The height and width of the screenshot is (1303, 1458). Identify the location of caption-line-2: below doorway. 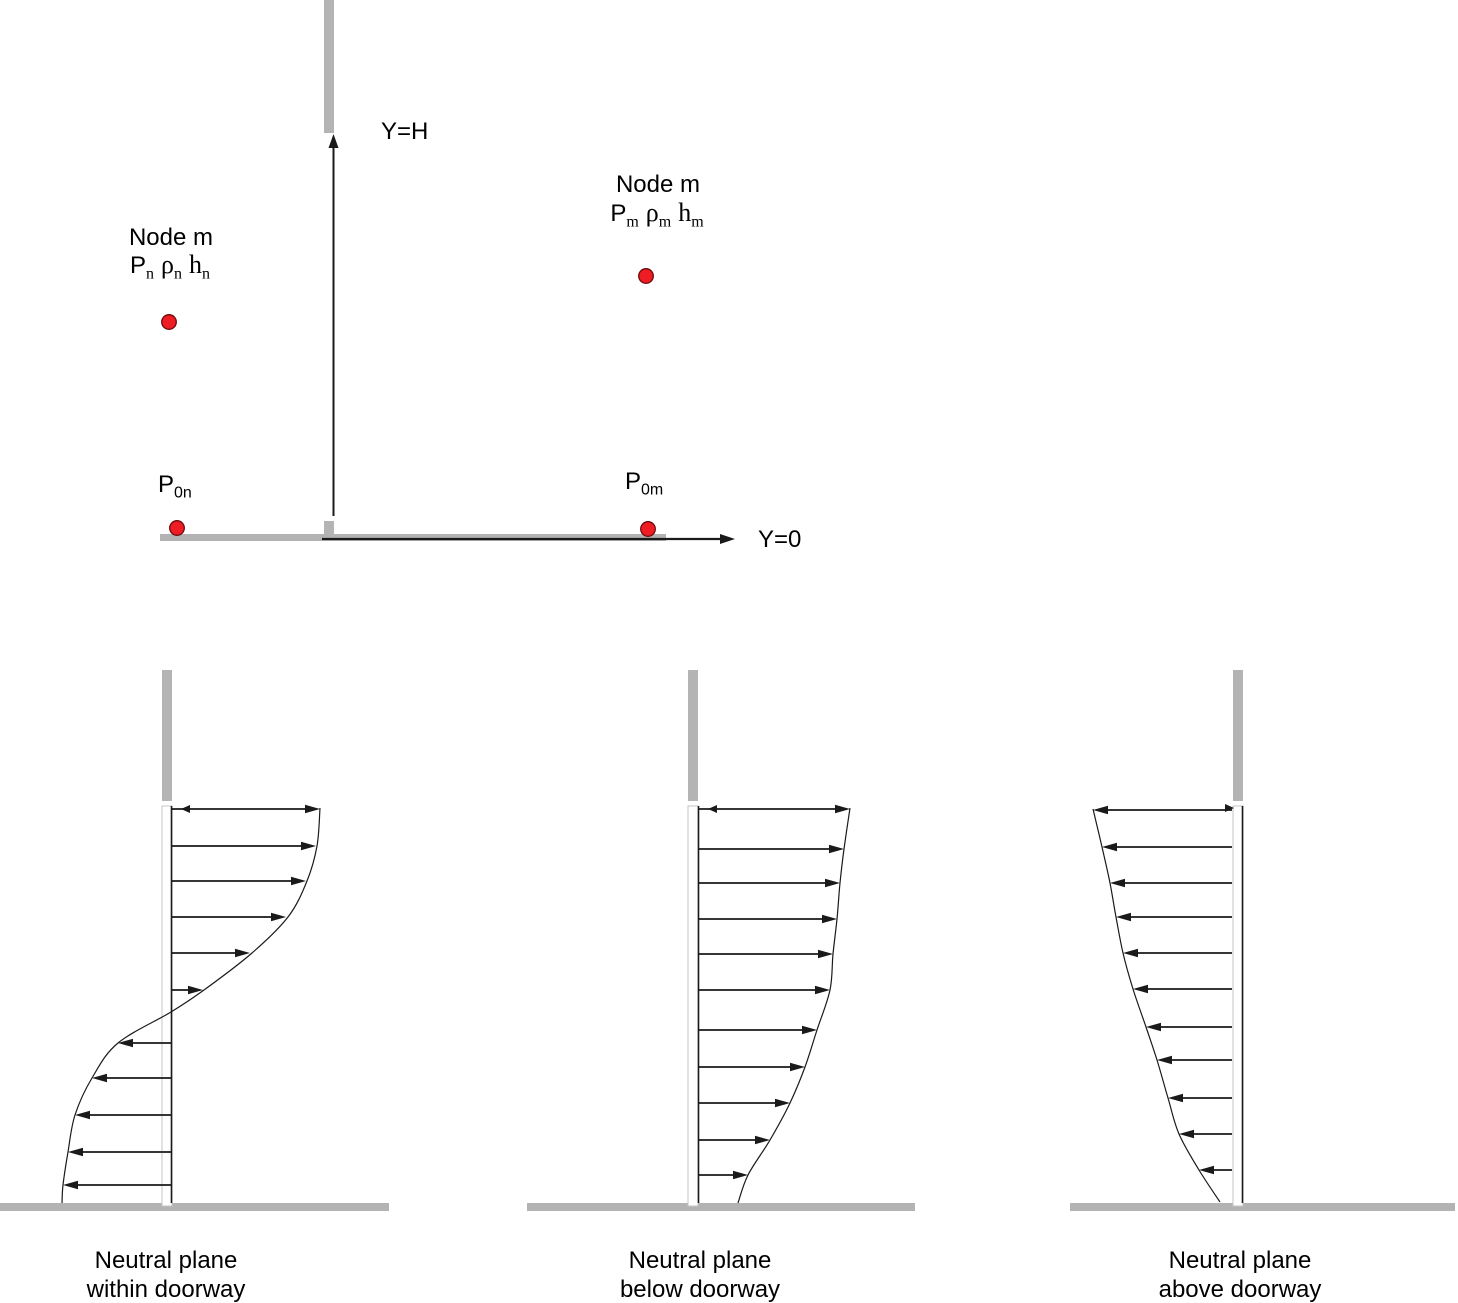
(700, 1289).